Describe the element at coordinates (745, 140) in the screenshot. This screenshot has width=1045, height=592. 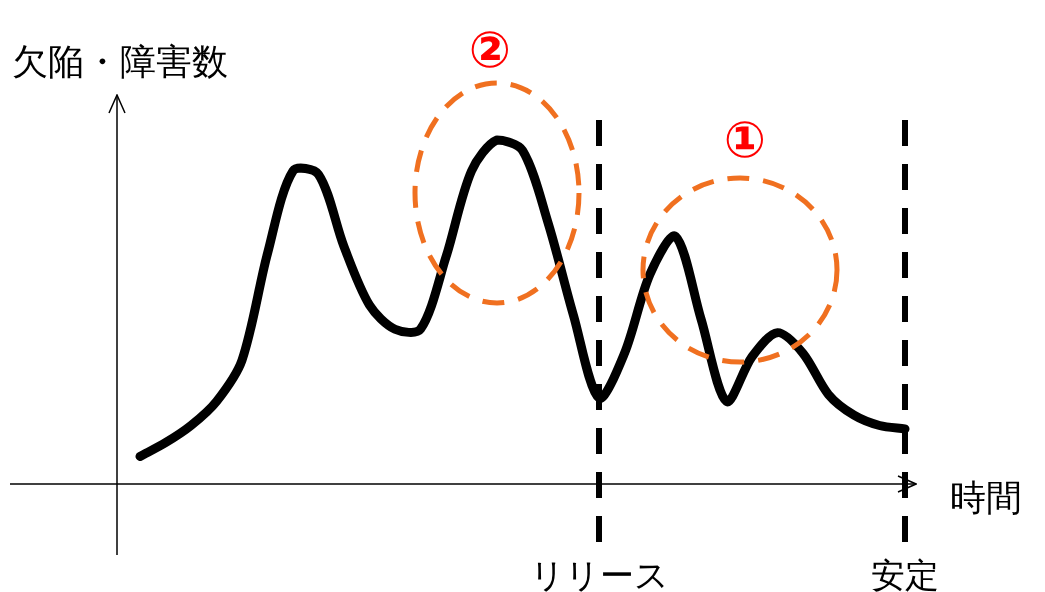
I see `annotation: ①` at that location.